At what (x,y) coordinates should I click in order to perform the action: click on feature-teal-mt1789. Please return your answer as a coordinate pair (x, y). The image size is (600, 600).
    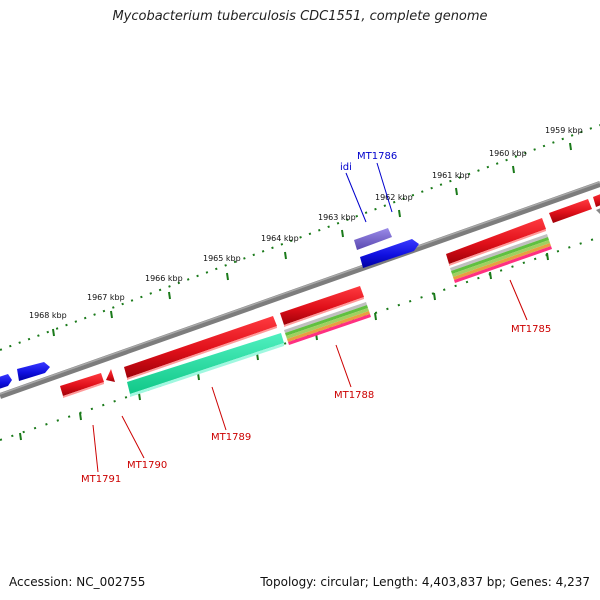
    Looking at the image, I should click on (205, 365).